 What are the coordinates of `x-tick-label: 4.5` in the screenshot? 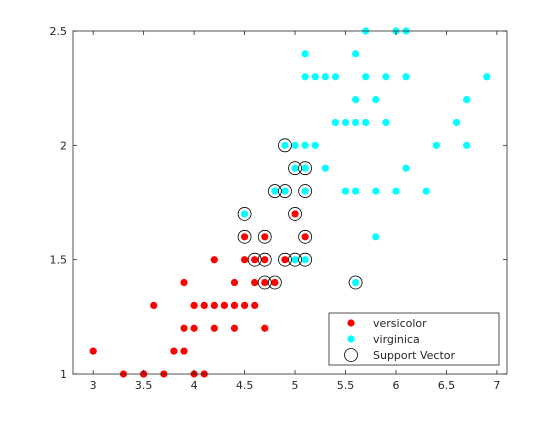 It's located at (245, 385).